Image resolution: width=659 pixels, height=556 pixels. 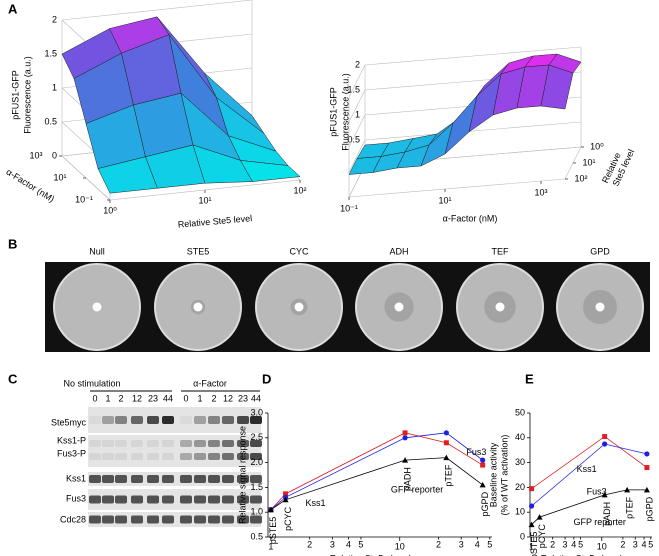 What do you see at coordinates (73, 519) in the screenshot?
I see `blot-row-label: Cdc28` at bounding box center [73, 519].